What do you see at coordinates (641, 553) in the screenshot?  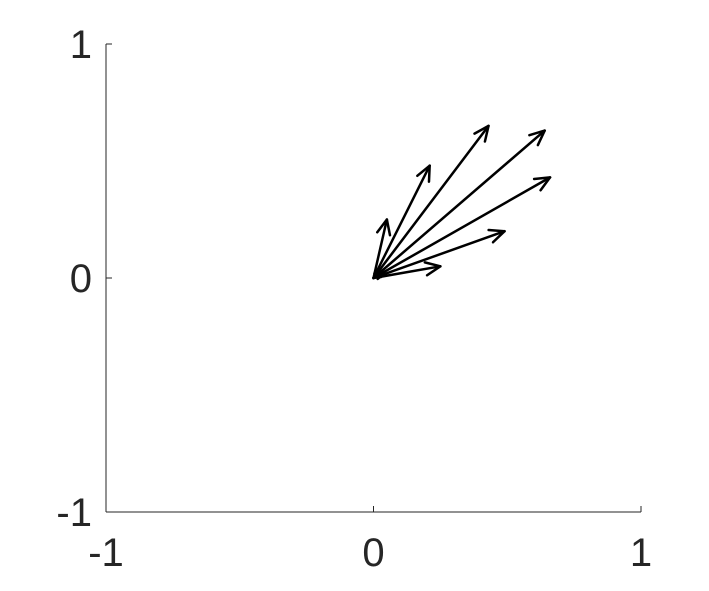 I see `x-tick-label: 1` at bounding box center [641, 553].